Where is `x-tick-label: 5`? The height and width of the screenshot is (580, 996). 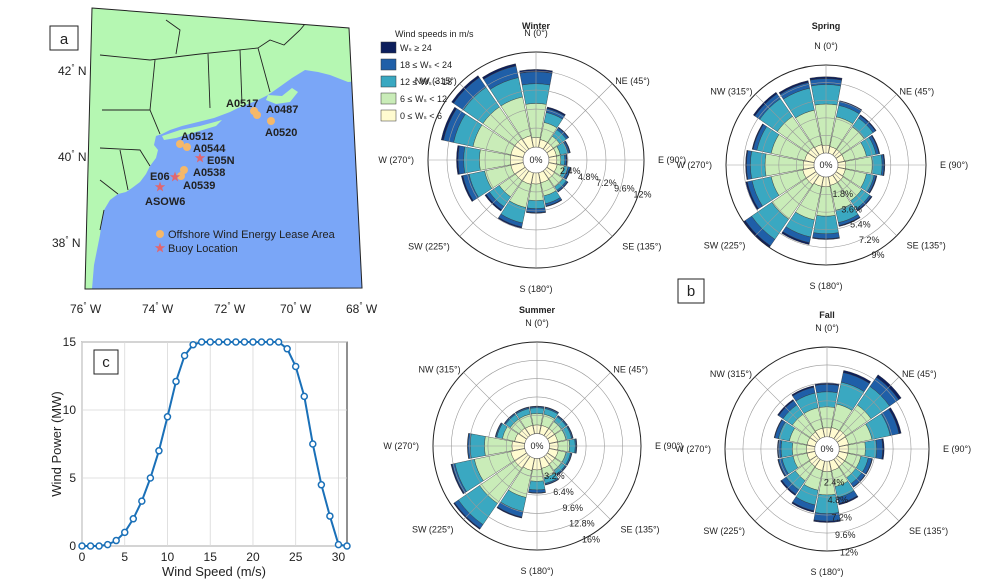 x-tick-label: 5 is located at coordinates (124, 557).